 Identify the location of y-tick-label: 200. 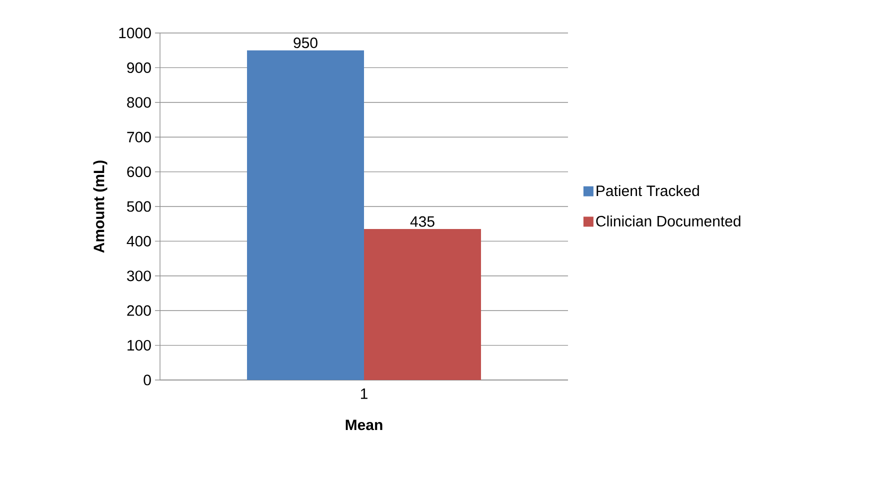
(139, 310).